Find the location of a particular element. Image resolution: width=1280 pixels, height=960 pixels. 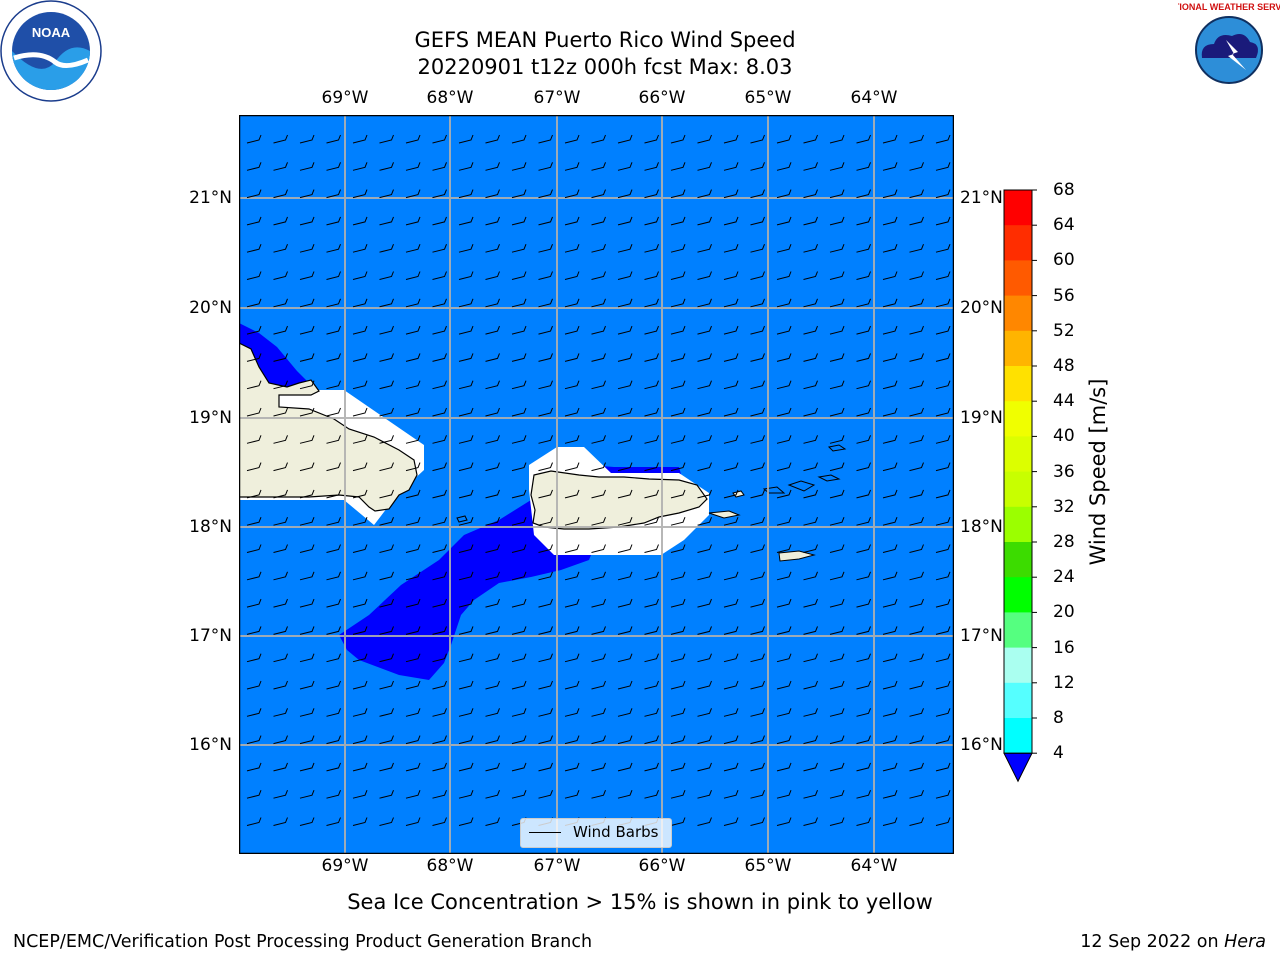

chart-title: GEFS MEAN Puerto Rico Wind Speed is located at coordinates (605, 40).